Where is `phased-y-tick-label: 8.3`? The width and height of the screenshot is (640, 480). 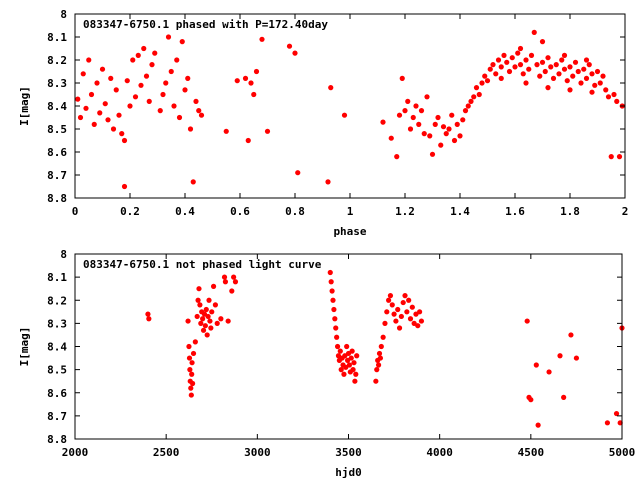 phased-y-tick-label: 8.3 is located at coordinates (57, 83).